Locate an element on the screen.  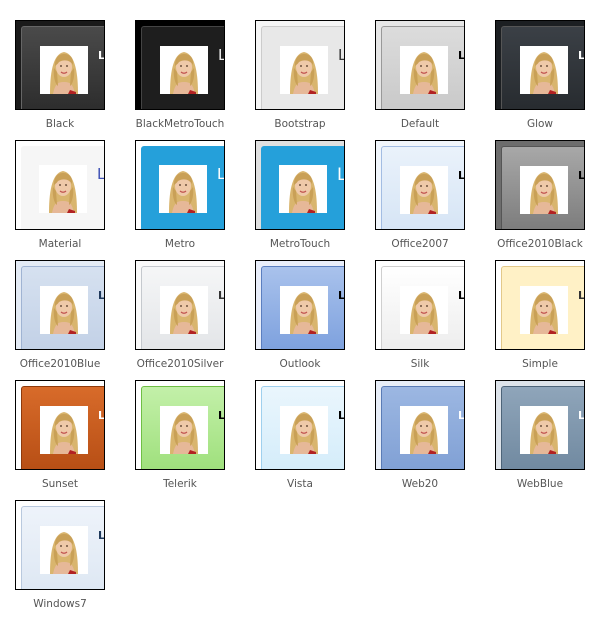
skin-tile-telerik: Le Telerik is located at coordinates (180, 435).